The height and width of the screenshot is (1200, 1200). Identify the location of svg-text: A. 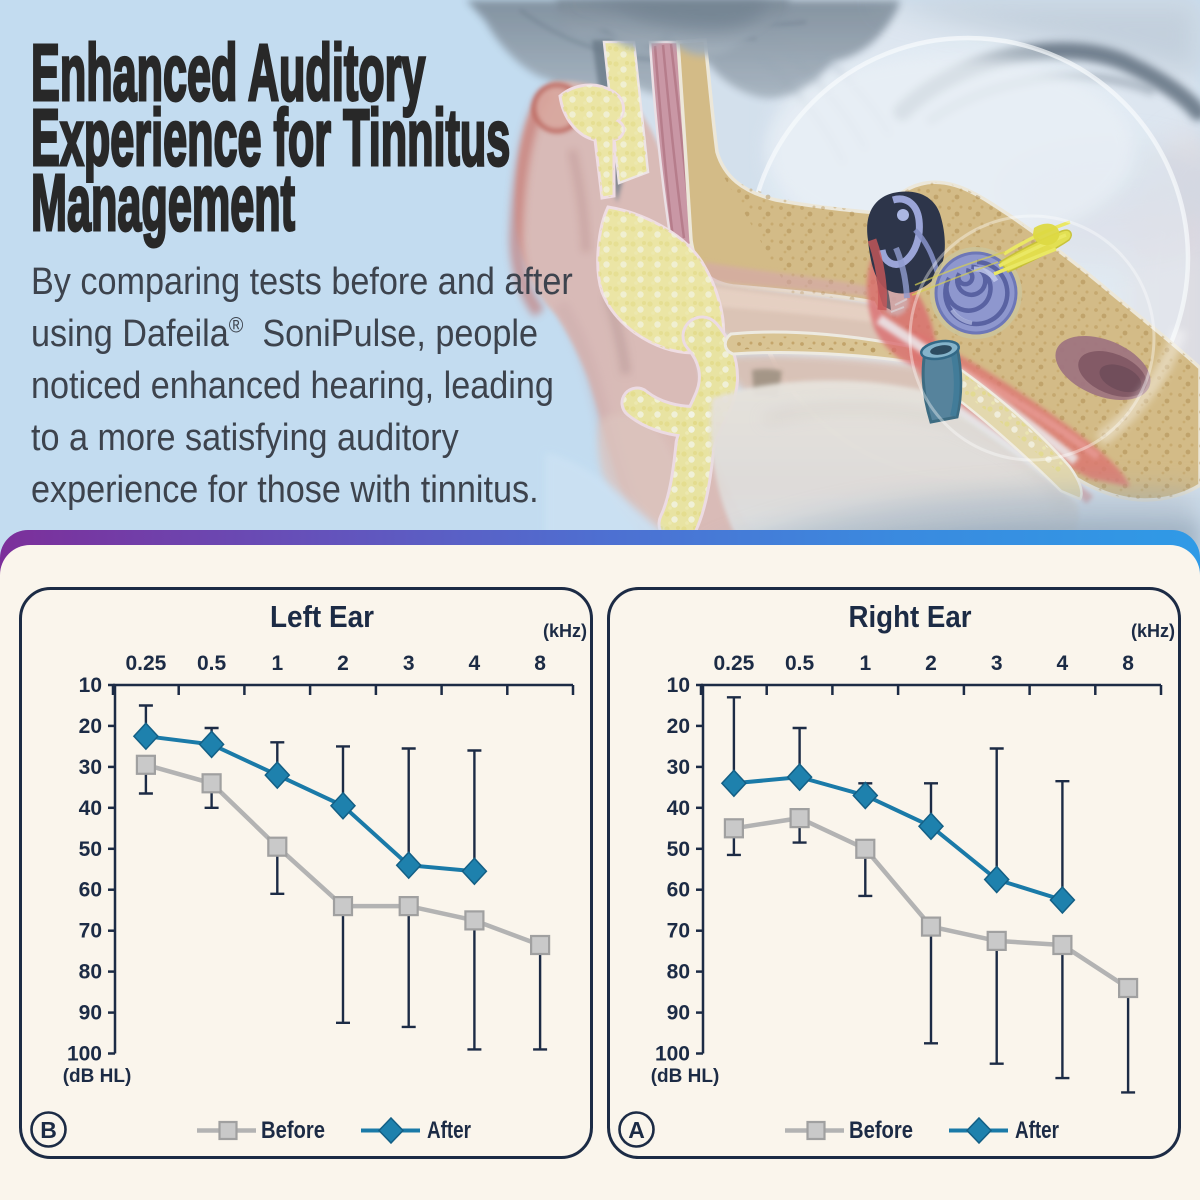
(636, 1130).